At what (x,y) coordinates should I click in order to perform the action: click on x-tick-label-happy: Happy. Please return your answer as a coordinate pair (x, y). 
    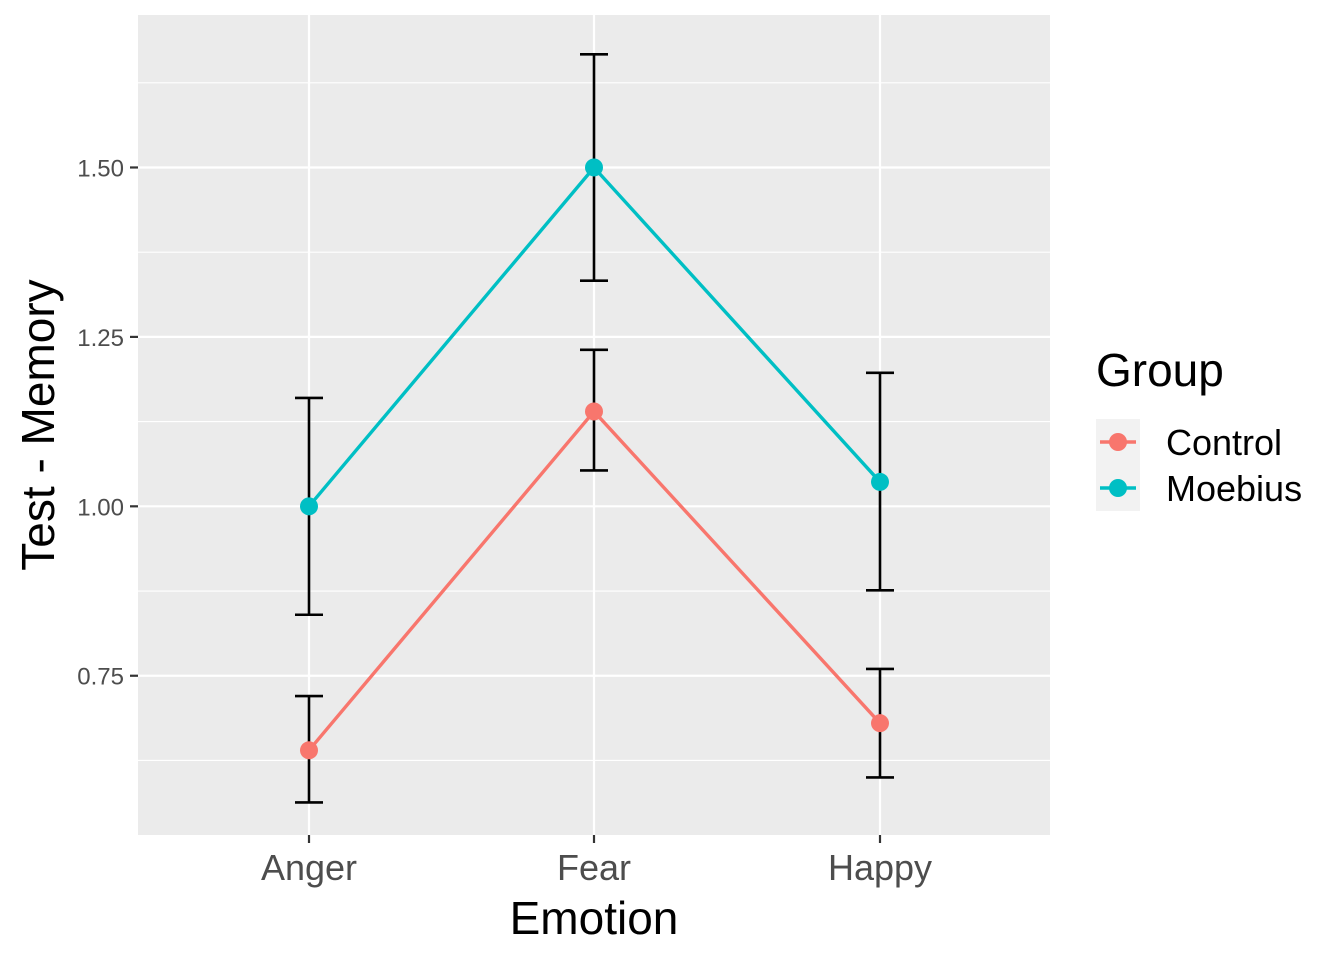
    Looking at the image, I should click on (880, 867).